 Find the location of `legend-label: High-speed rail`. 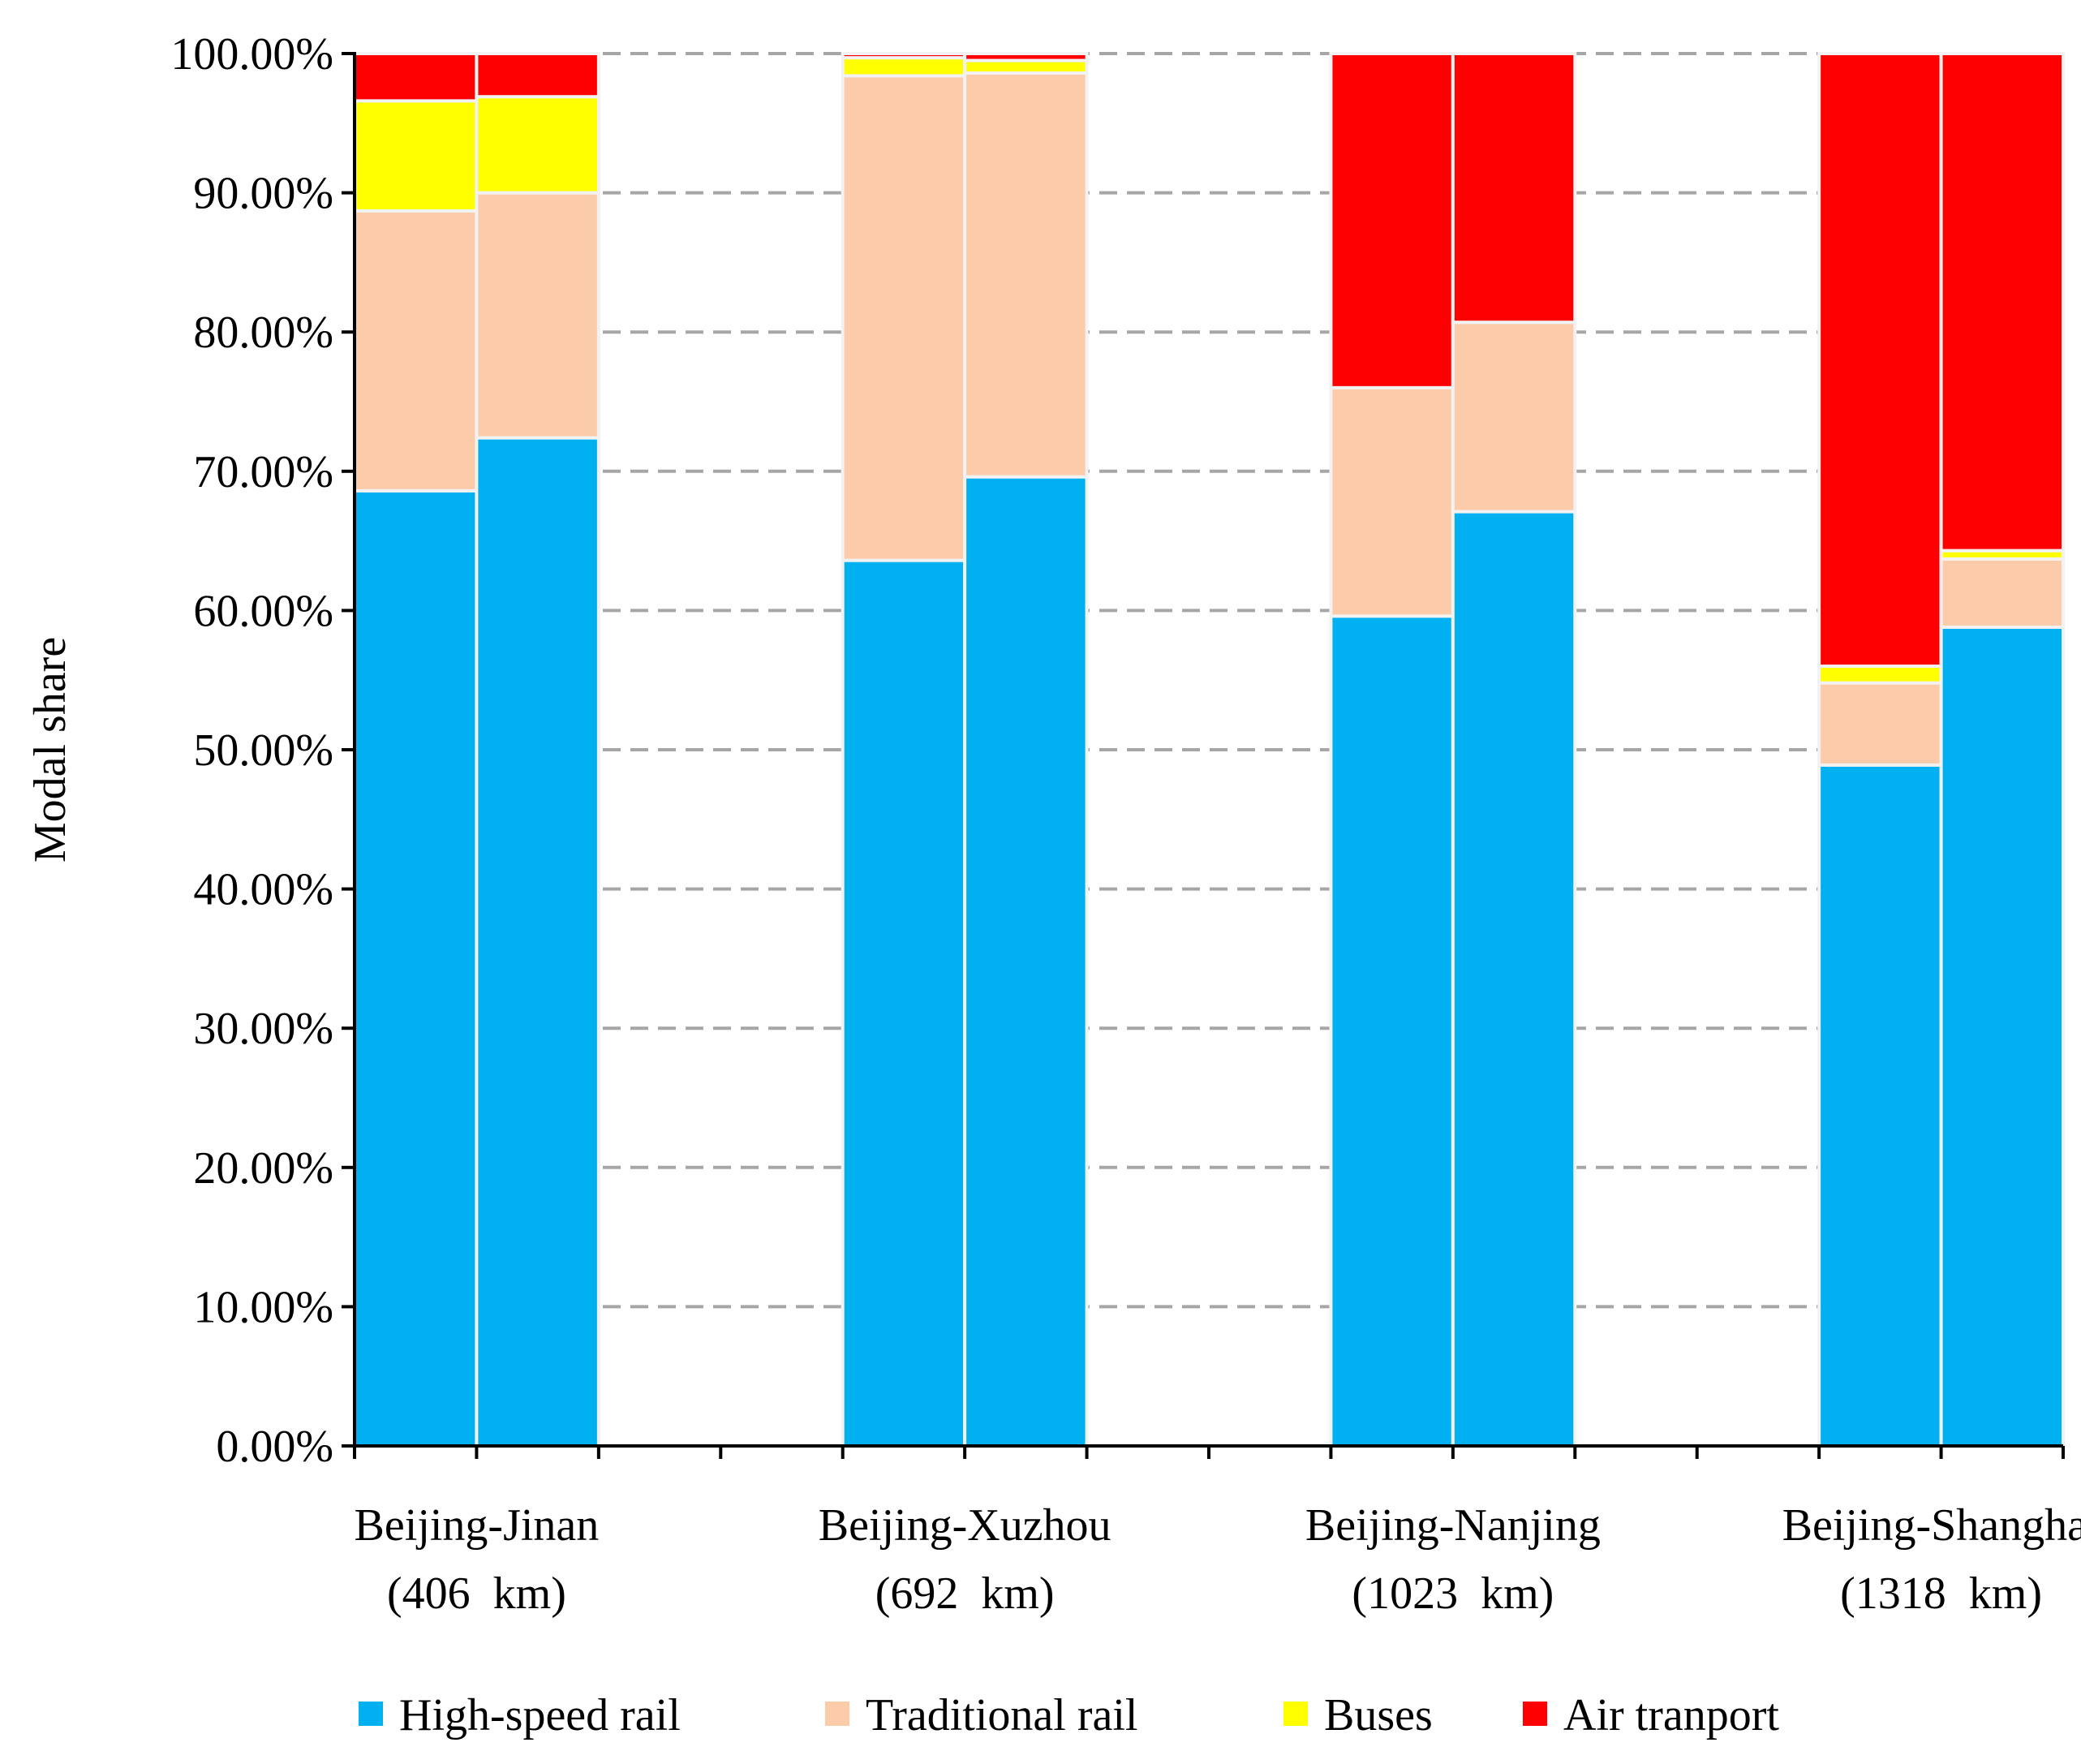

legend-label: High-speed rail is located at coordinates (540, 1715).